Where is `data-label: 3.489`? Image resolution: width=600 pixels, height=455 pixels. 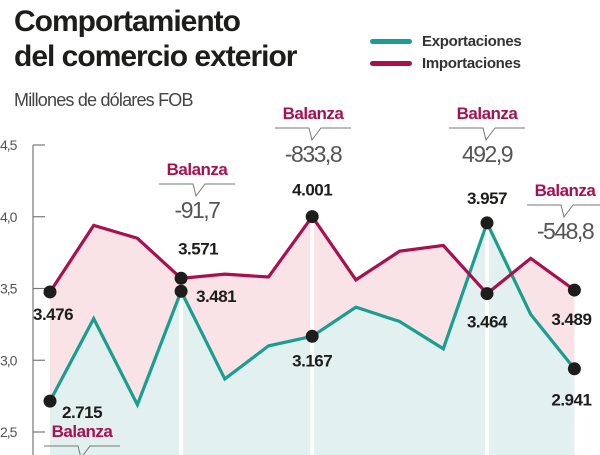 data-label: 3.489 is located at coordinates (571, 319).